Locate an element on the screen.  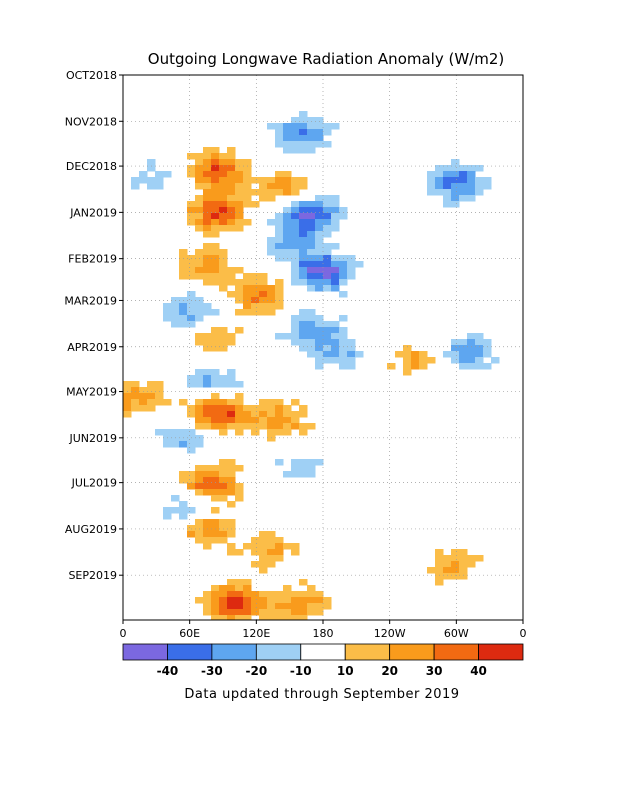
colorbar-swatch is located at coordinates (367, 652).